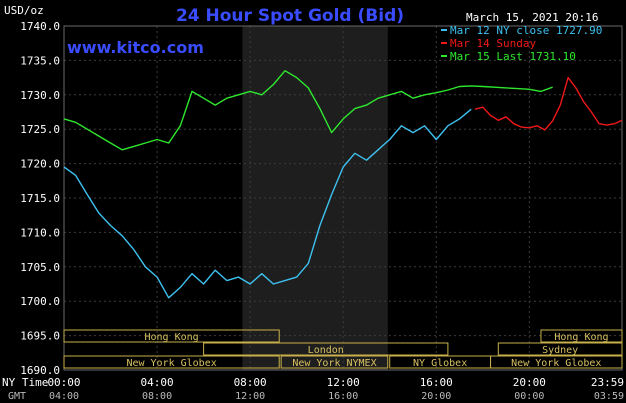 The height and width of the screenshot is (403, 626). I want to click on x-tick-label-gmt: 00:00, so click(529, 396).